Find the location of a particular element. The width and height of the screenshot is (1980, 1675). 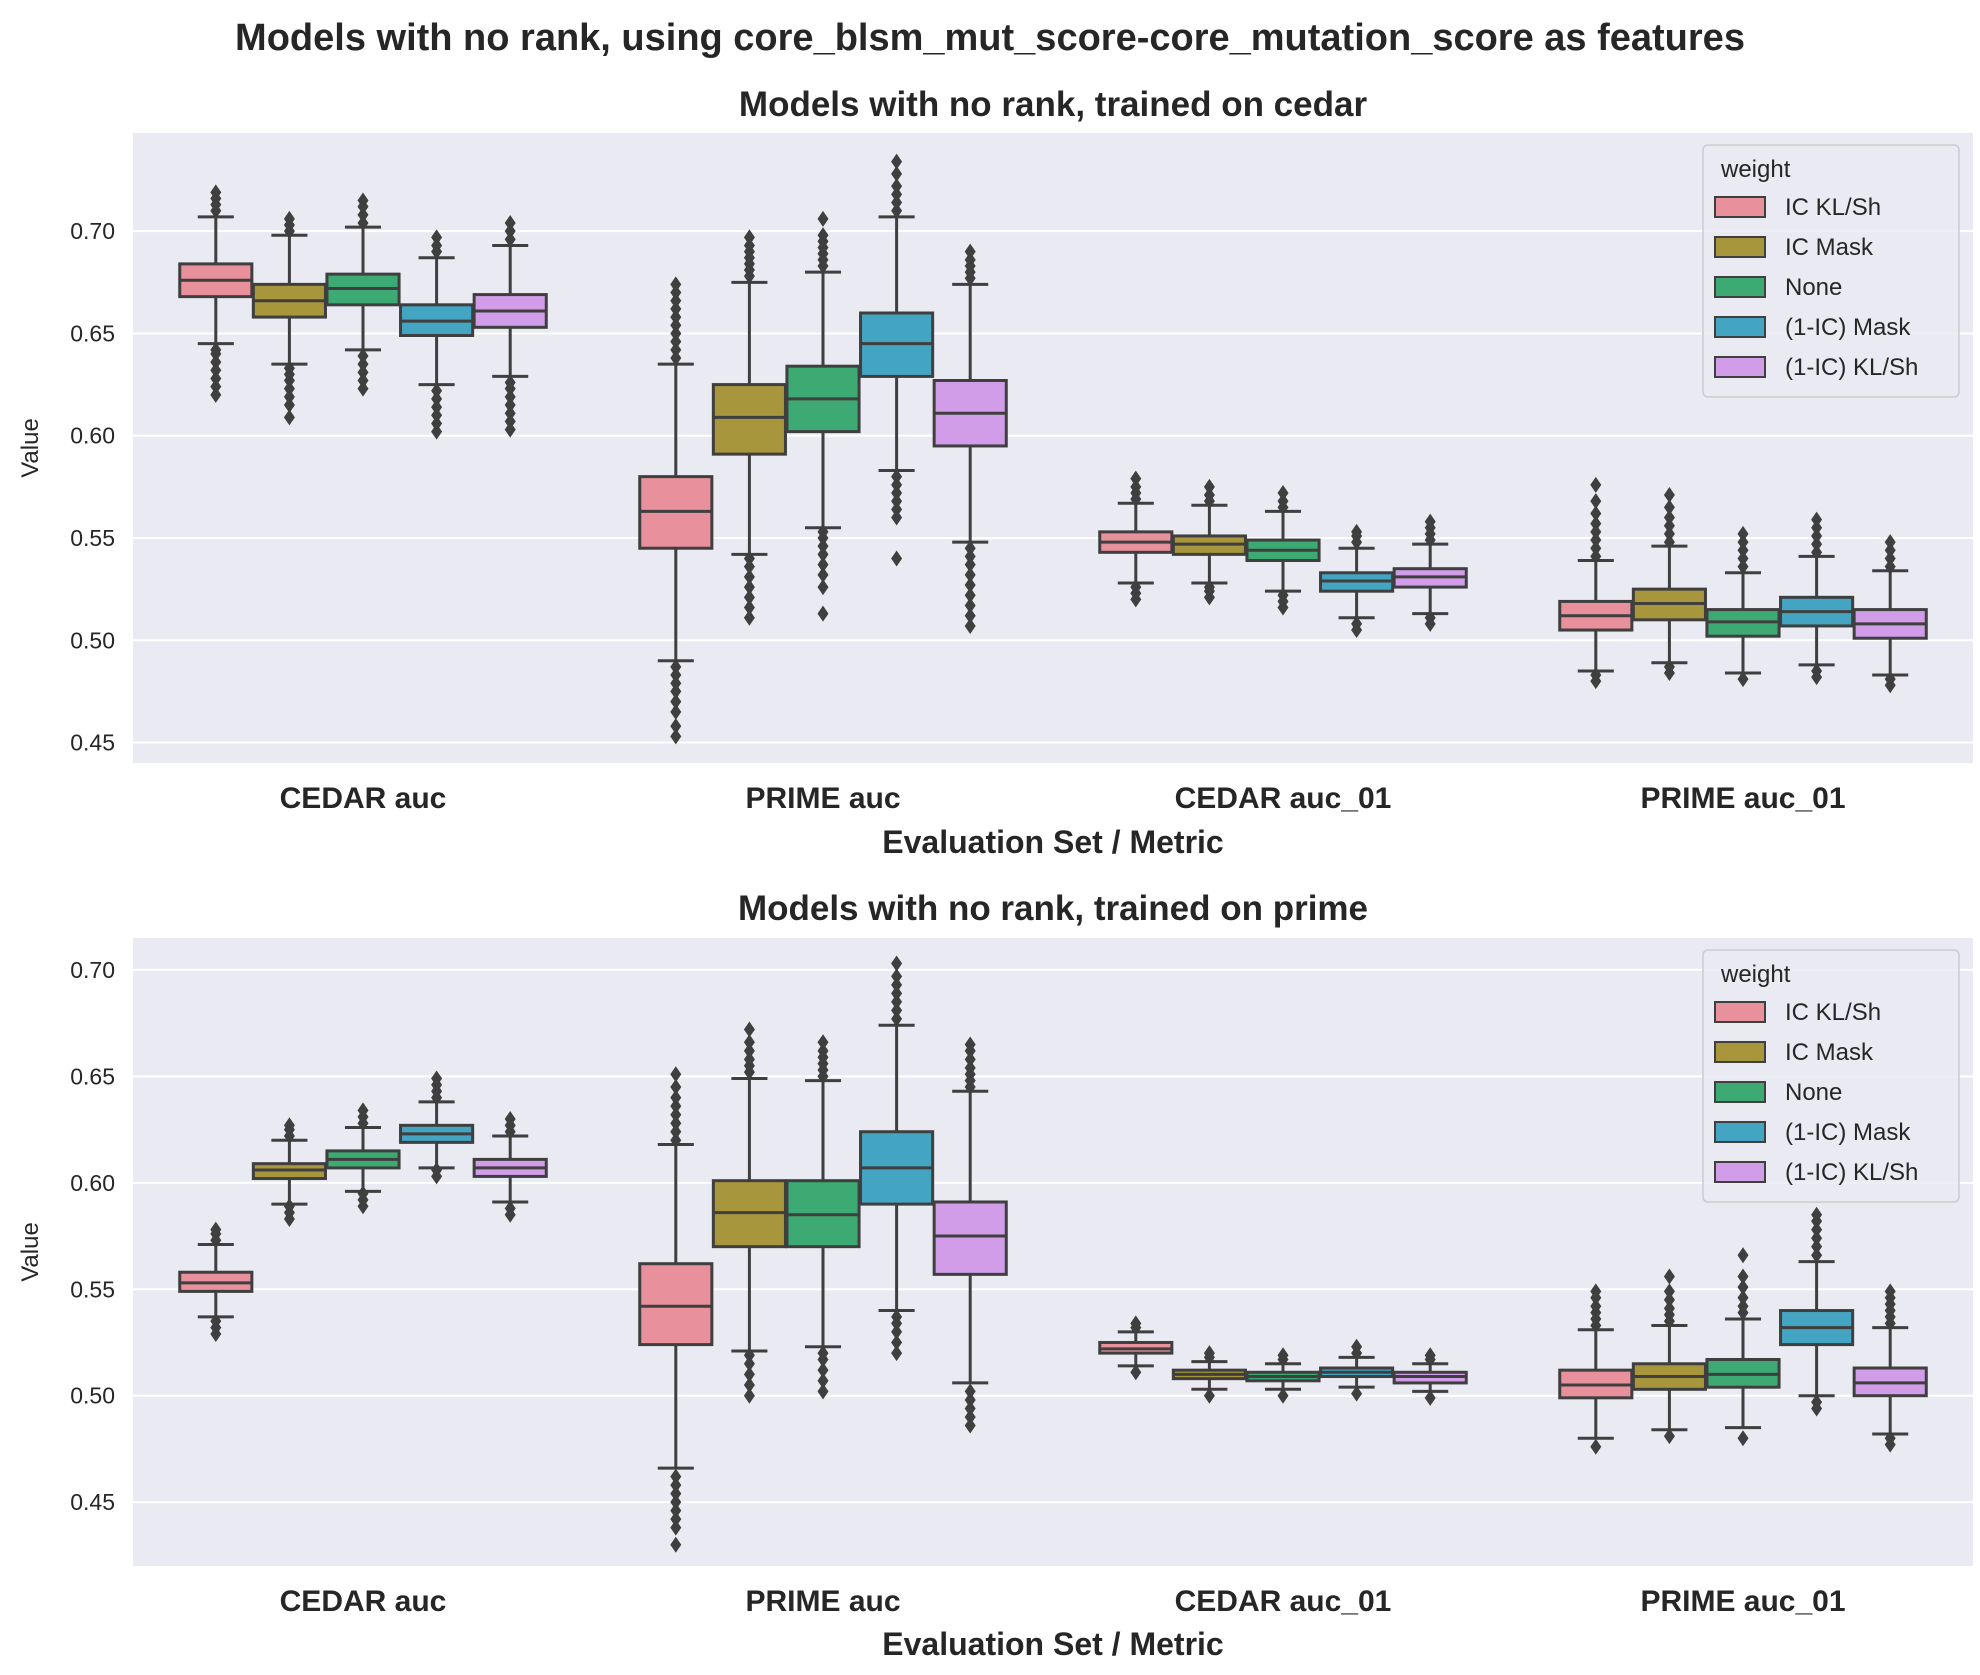

y-tick-label: 0.70 is located at coordinates (92, 231).